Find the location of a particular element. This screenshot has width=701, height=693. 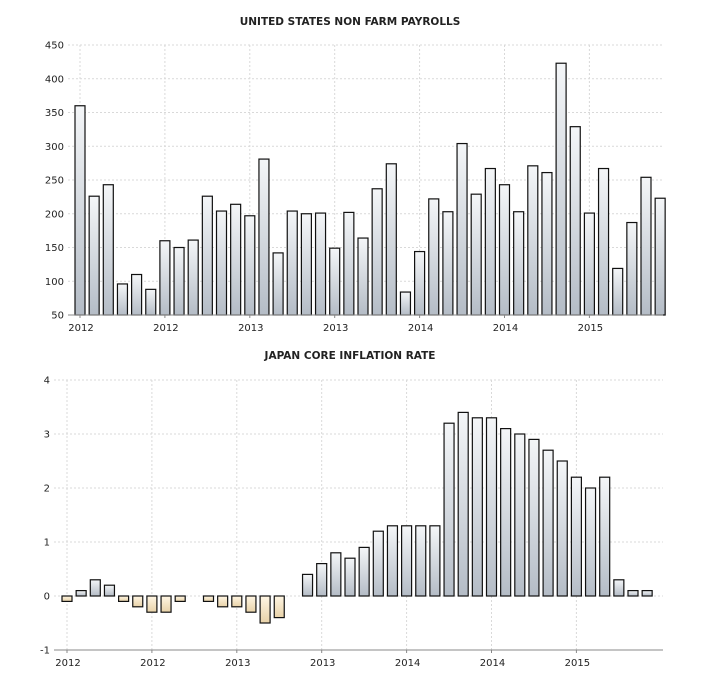

inflation-ytick-label: 2 is located at coordinates (47, 489).